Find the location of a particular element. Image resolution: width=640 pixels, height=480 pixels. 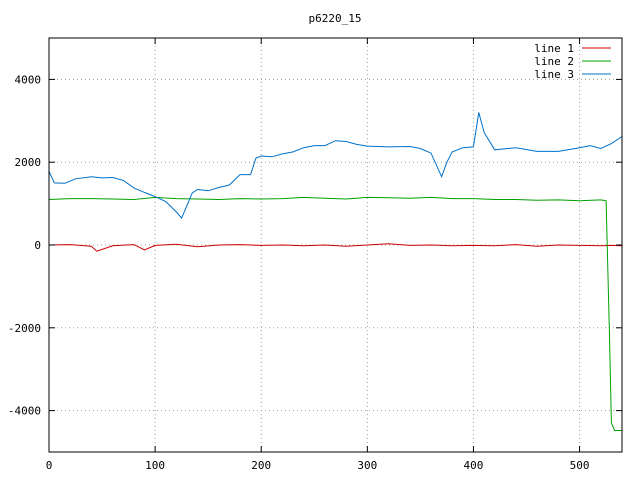

chart-title: p6220_15 is located at coordinates (335, 18).